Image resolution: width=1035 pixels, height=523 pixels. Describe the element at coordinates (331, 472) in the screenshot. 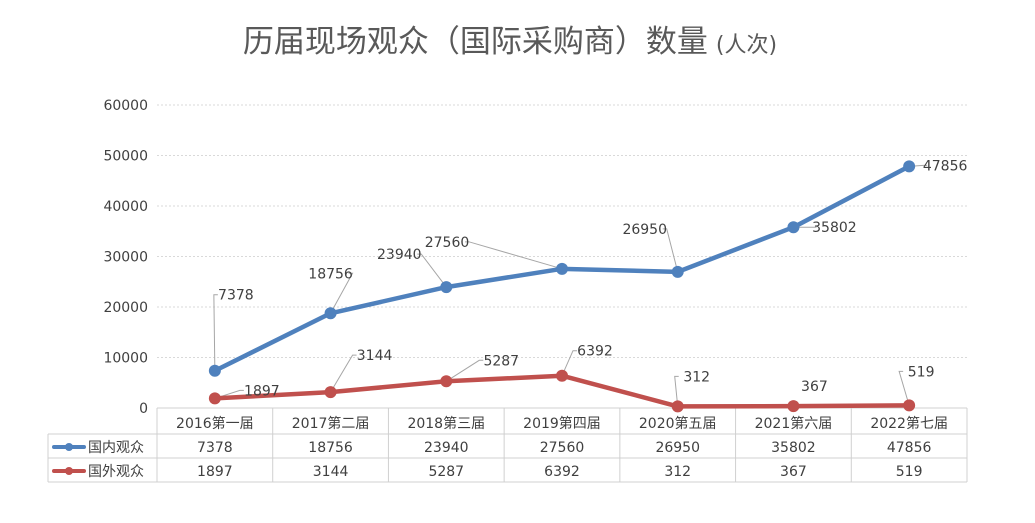

I see `table-cell: 3144` at that location.